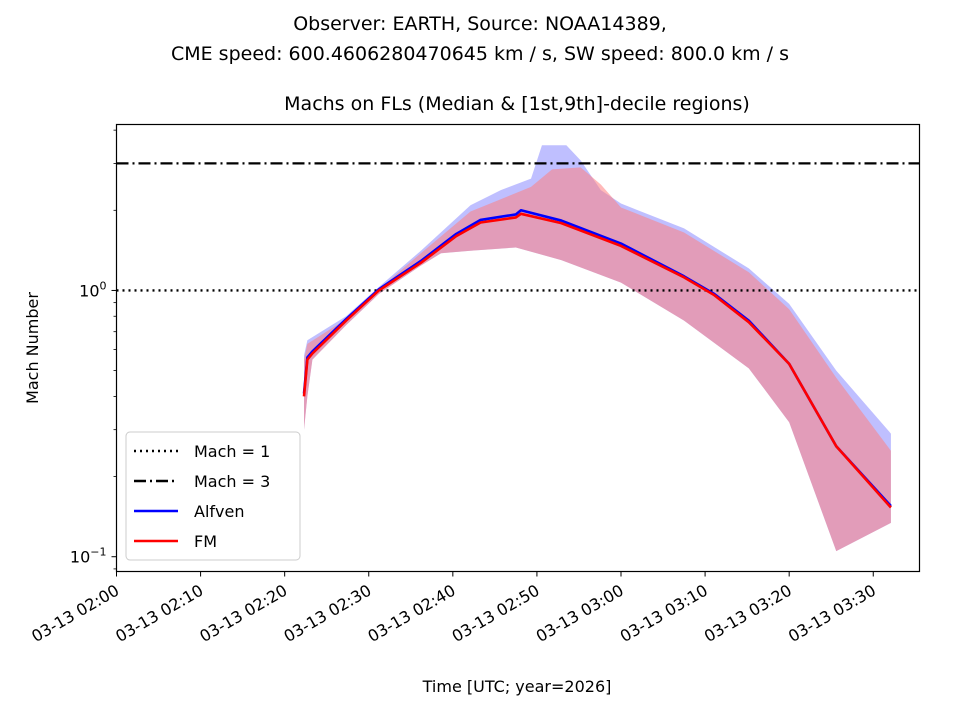  I want to click on legend: Mach = 1 Mach = 3 Alfven FM, so click(213, 496).